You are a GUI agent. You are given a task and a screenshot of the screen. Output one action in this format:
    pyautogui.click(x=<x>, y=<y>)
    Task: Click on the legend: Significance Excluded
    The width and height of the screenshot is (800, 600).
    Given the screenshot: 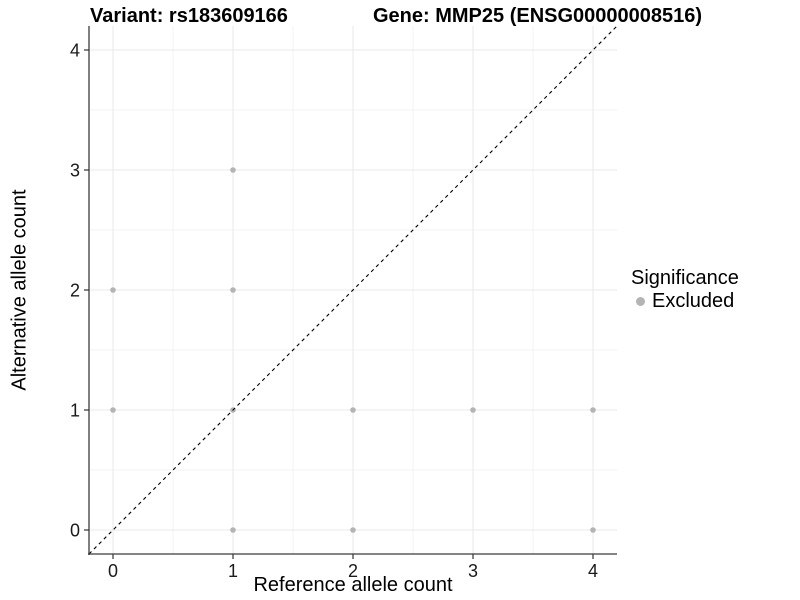 What is the action you would take?
    pyautogui.click(x=685, y=290)
    